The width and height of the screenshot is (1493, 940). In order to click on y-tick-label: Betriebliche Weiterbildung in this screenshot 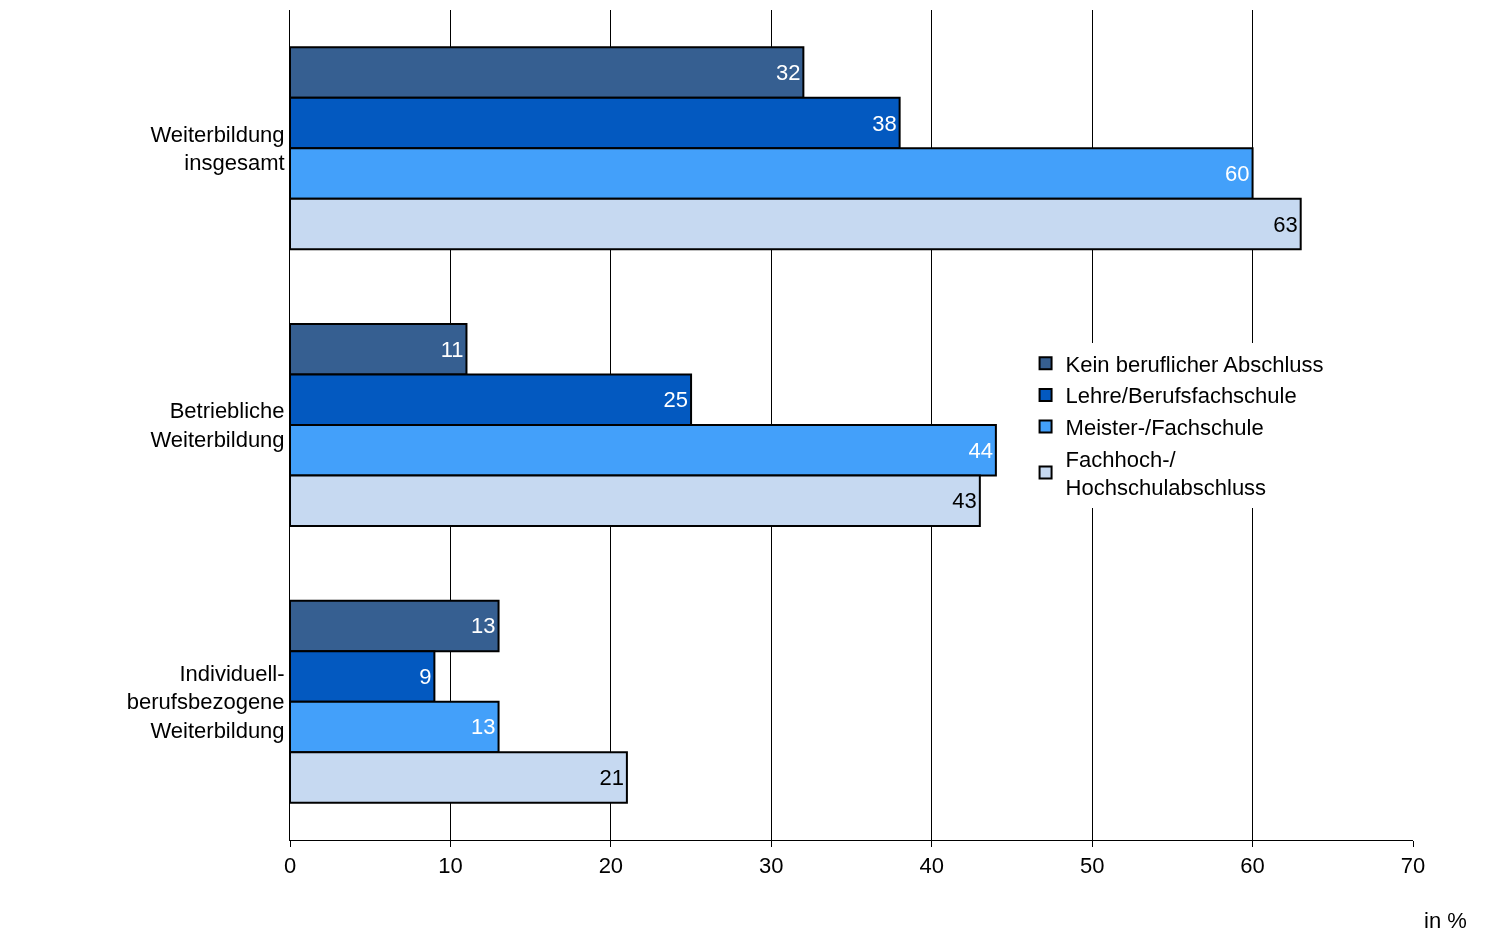, I will do `click(217, 425)`.